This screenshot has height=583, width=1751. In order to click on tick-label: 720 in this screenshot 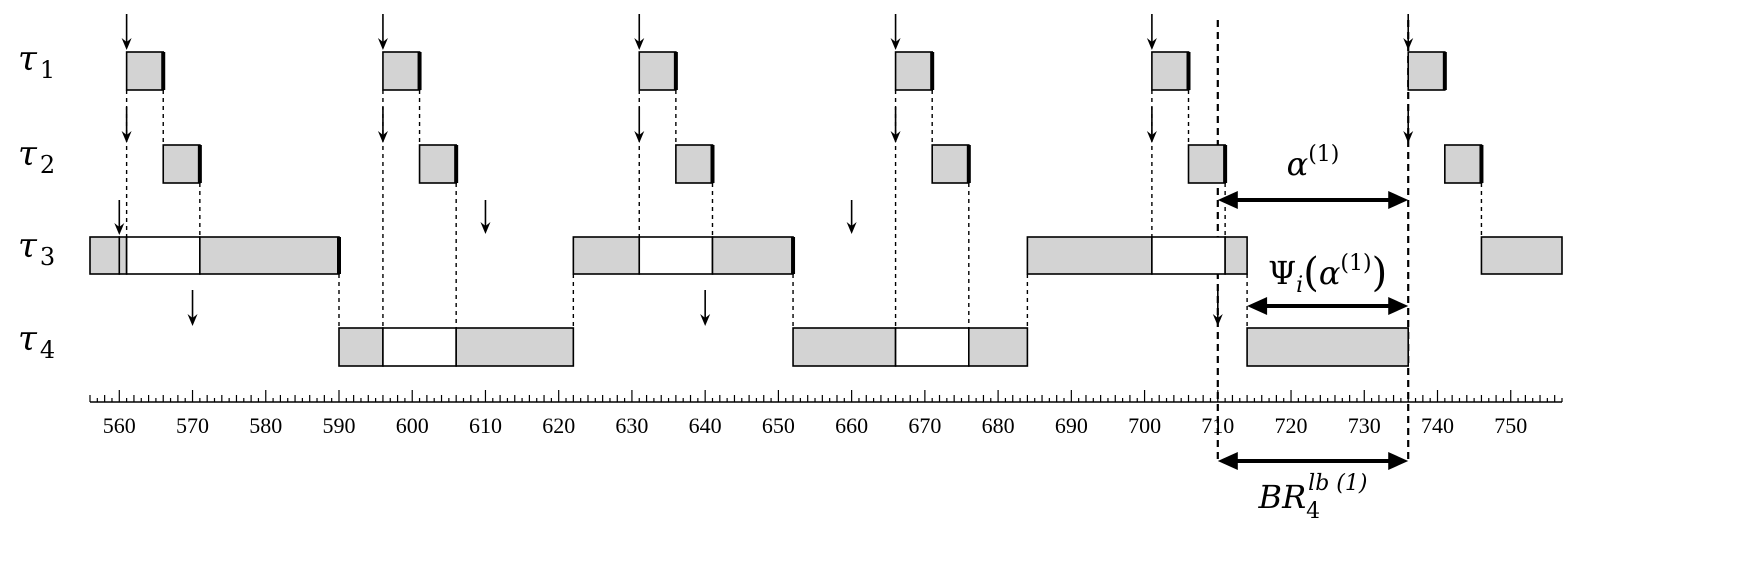, I will do `click(1291, 425)`.